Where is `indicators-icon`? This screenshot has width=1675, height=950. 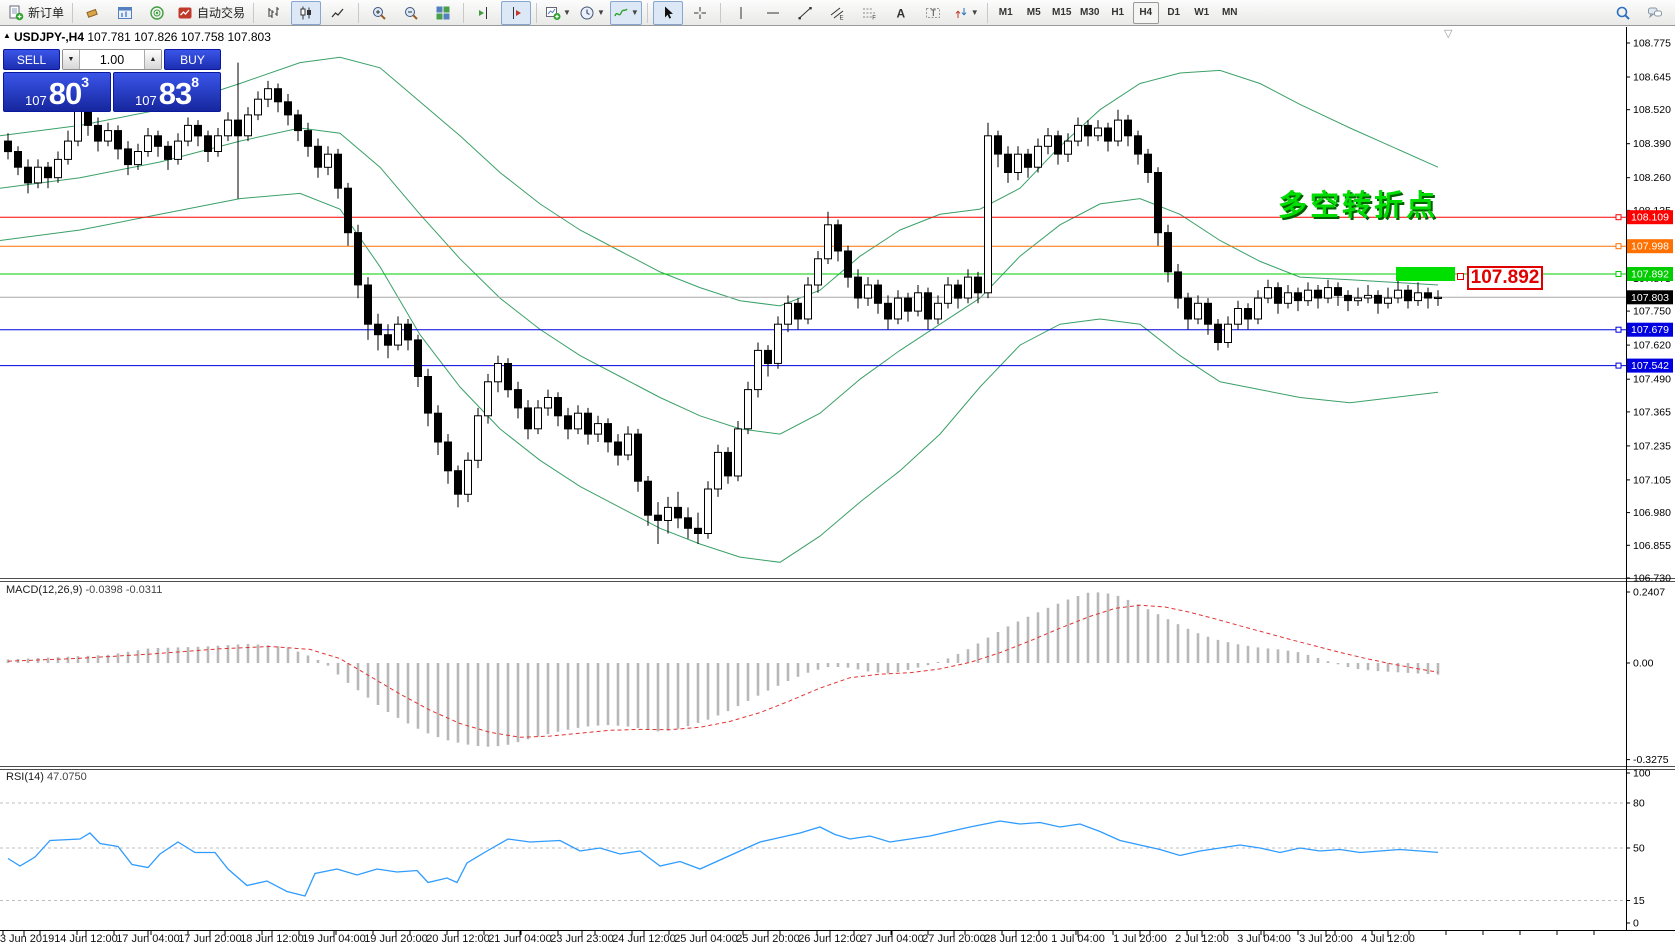
indicators-icon is located at coordinates (621, 12).